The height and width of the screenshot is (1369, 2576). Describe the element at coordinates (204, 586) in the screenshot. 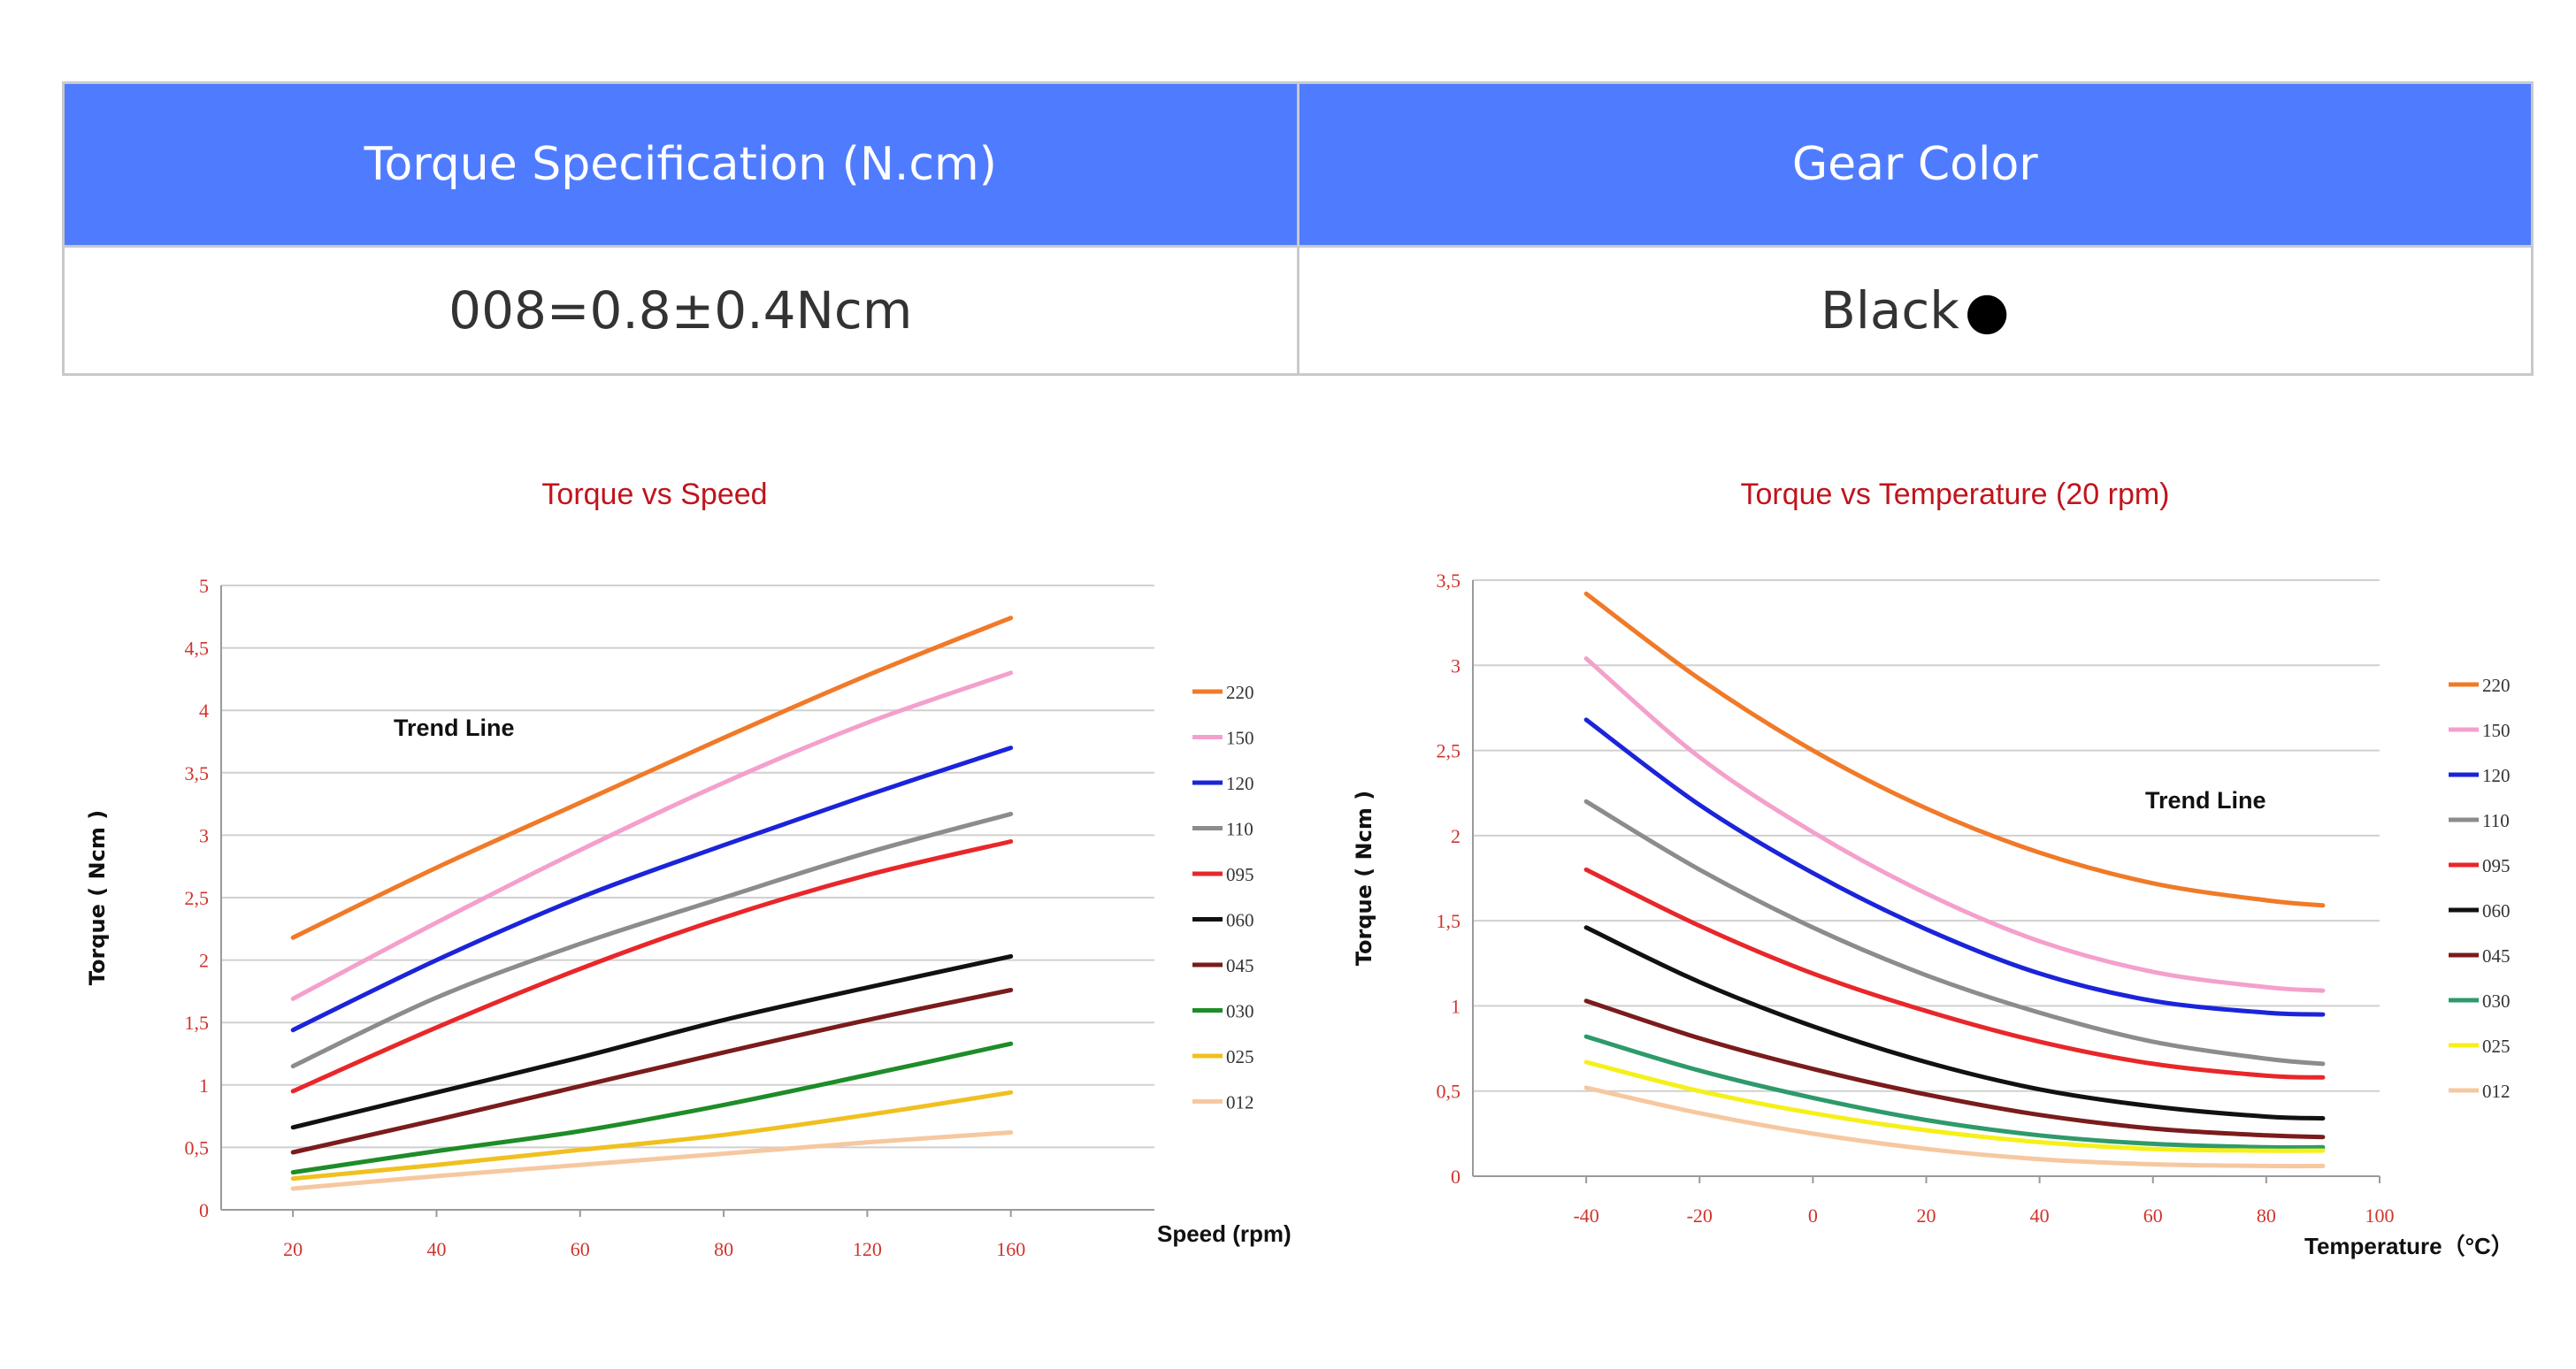

I see `y-tick-label: 5` at that location.